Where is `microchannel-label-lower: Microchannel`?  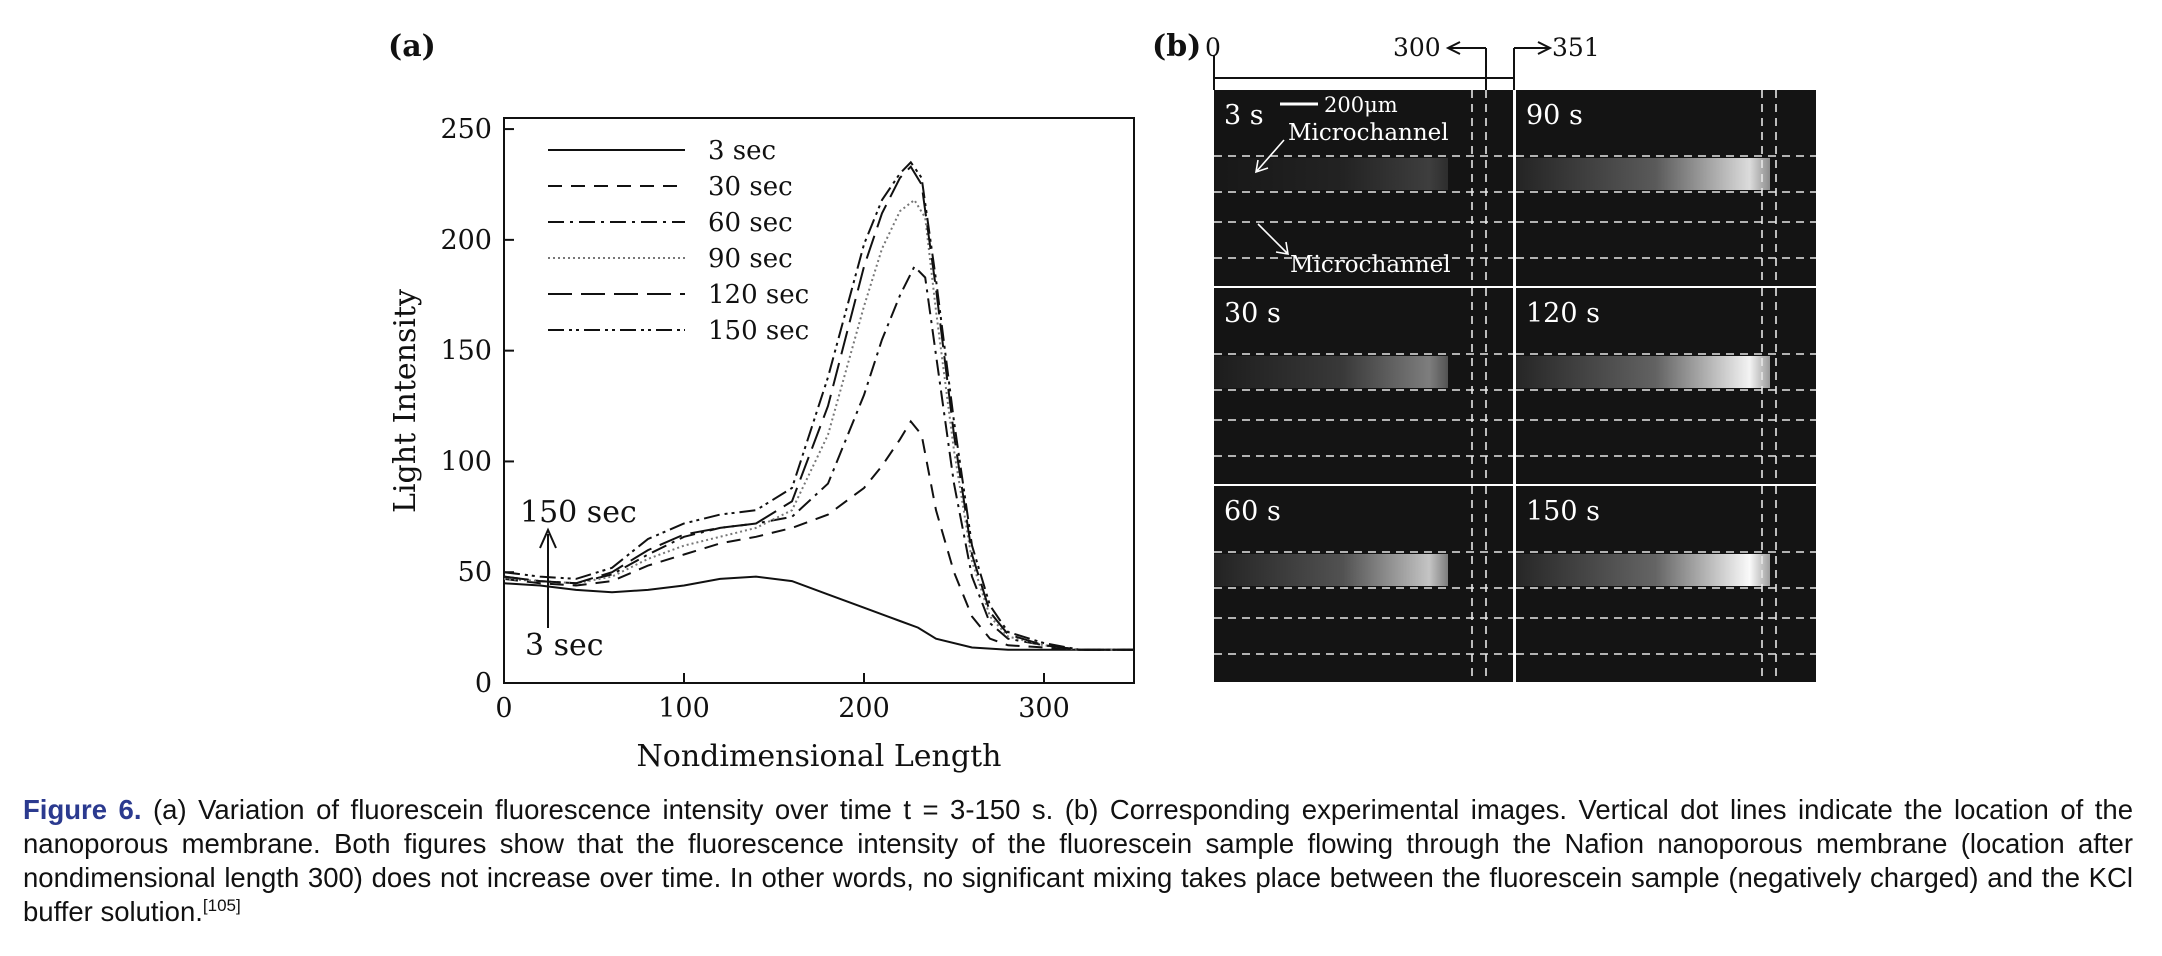 microchannel-label-lower: Microchannel is located at coordinates (1370, 265).